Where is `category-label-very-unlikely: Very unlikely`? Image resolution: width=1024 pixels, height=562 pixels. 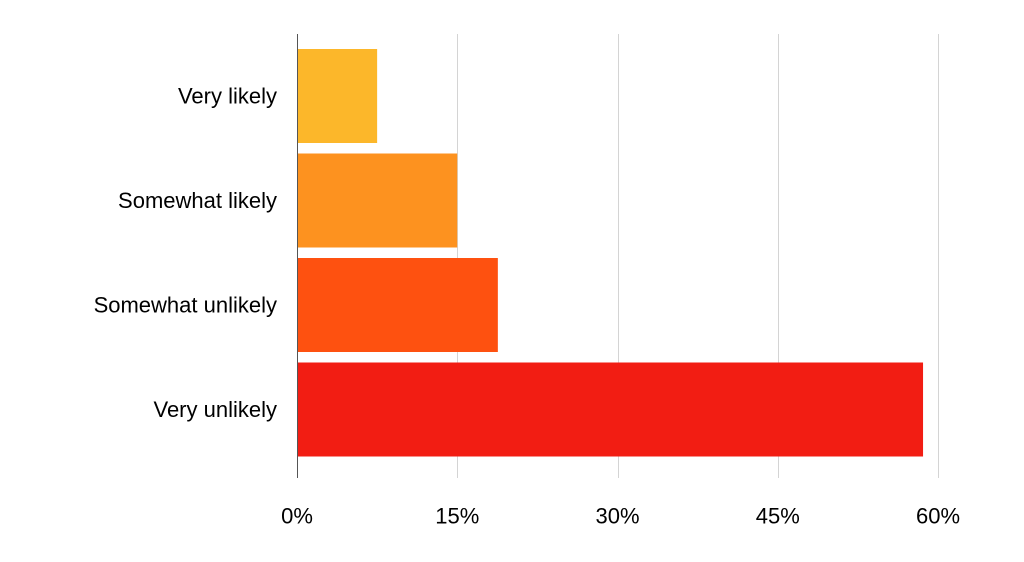 category-label-very-unlikely: Very unlikely is located at coordinates (215, 409).